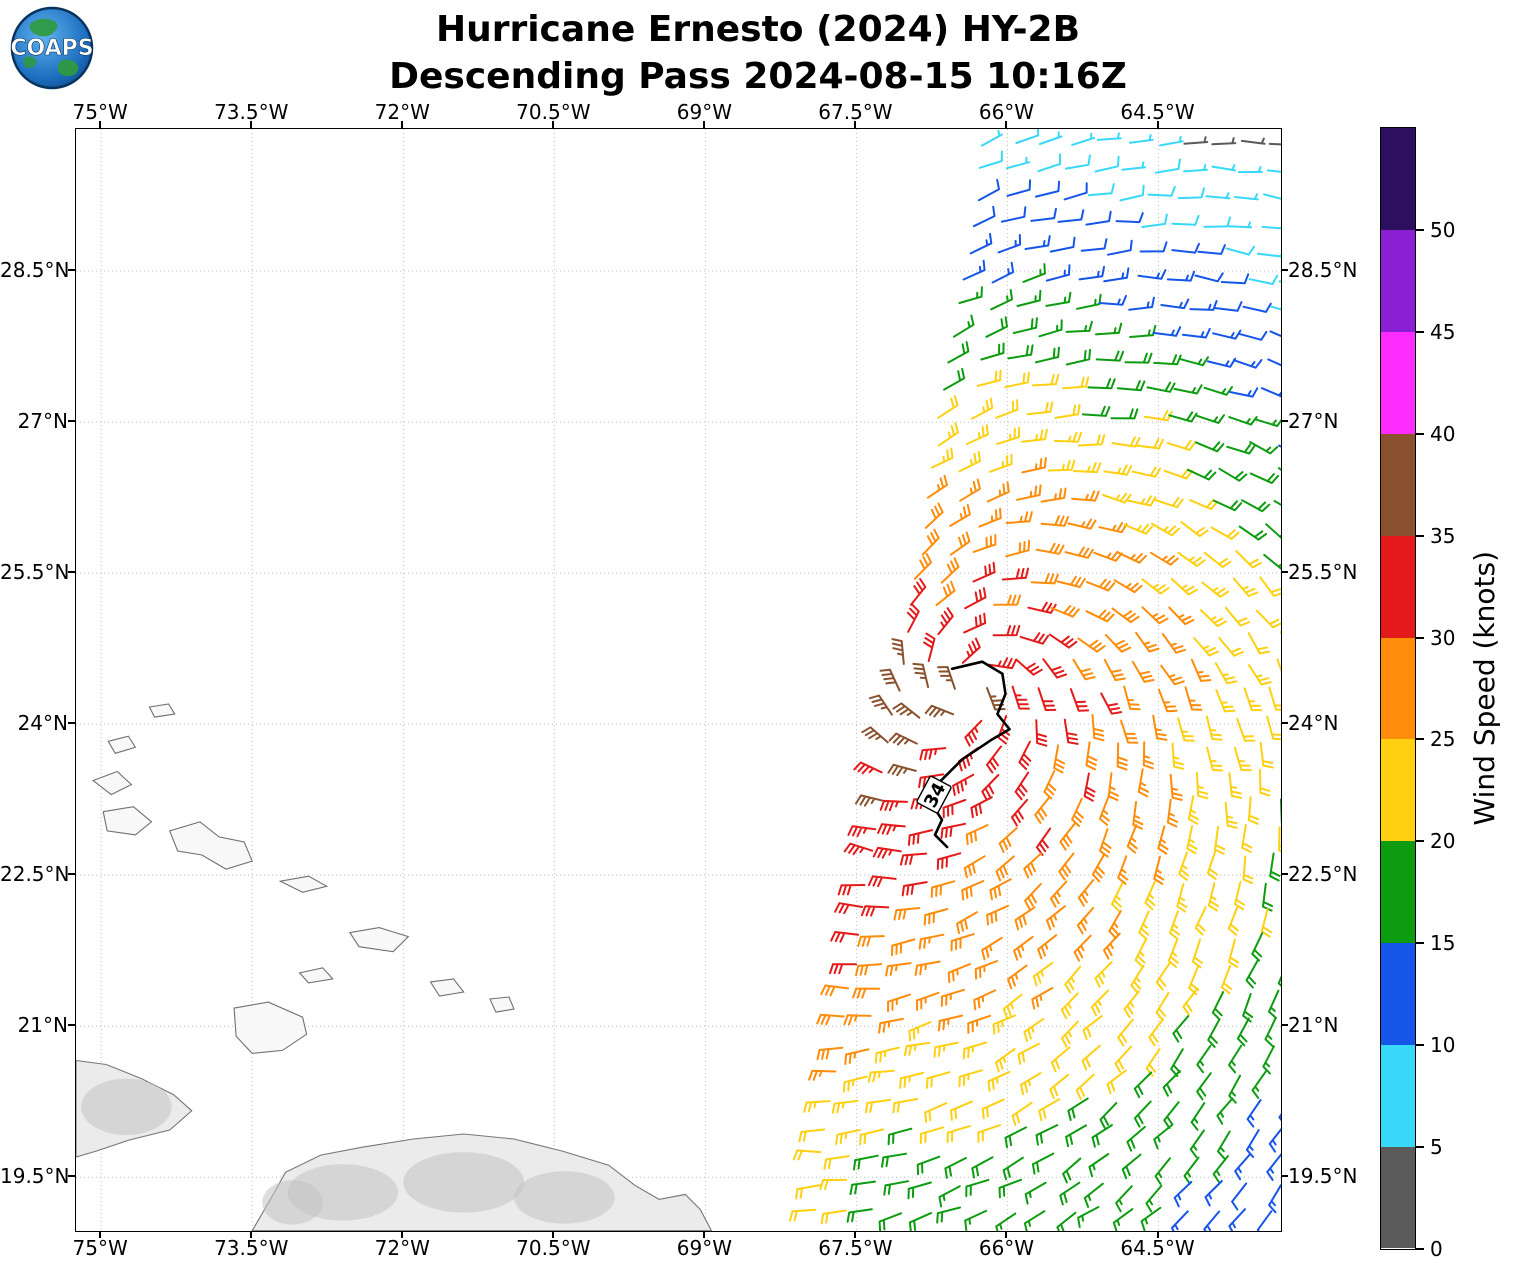 Image resolution: width=1516 pixels, height=1261 pixels. What do you see at coordinates (1484, 688) in the screenshot?
I see `colorbar-axis-label: Wind Speed (knots)` at bounding box center [1484, 688].